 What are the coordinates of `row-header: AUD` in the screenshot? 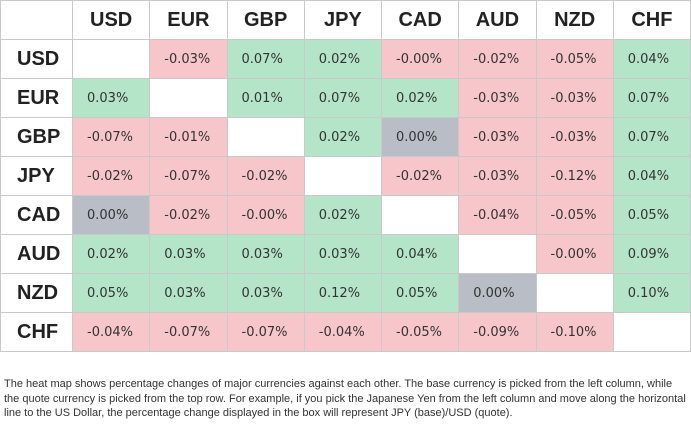 It's located at (36, 254).